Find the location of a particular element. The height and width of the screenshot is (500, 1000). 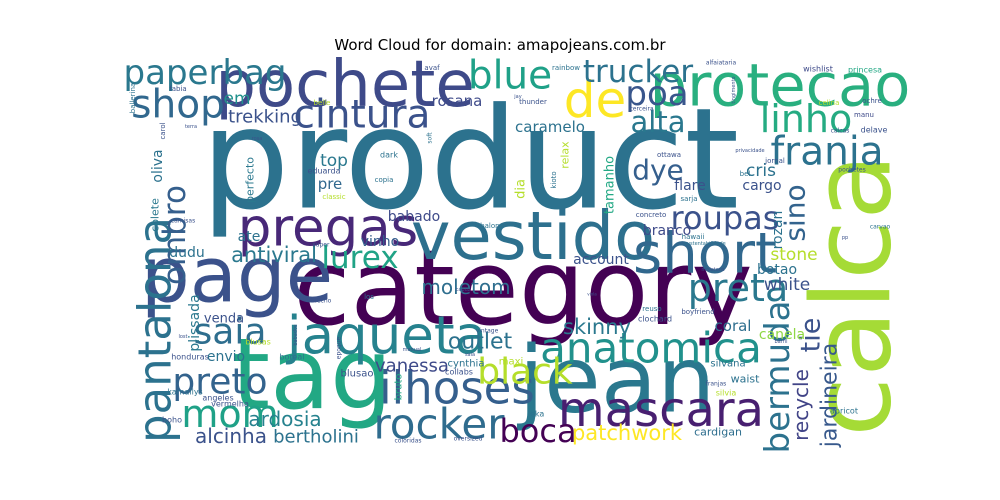

word-rozan: rozan is located at coordinates (778, 230).